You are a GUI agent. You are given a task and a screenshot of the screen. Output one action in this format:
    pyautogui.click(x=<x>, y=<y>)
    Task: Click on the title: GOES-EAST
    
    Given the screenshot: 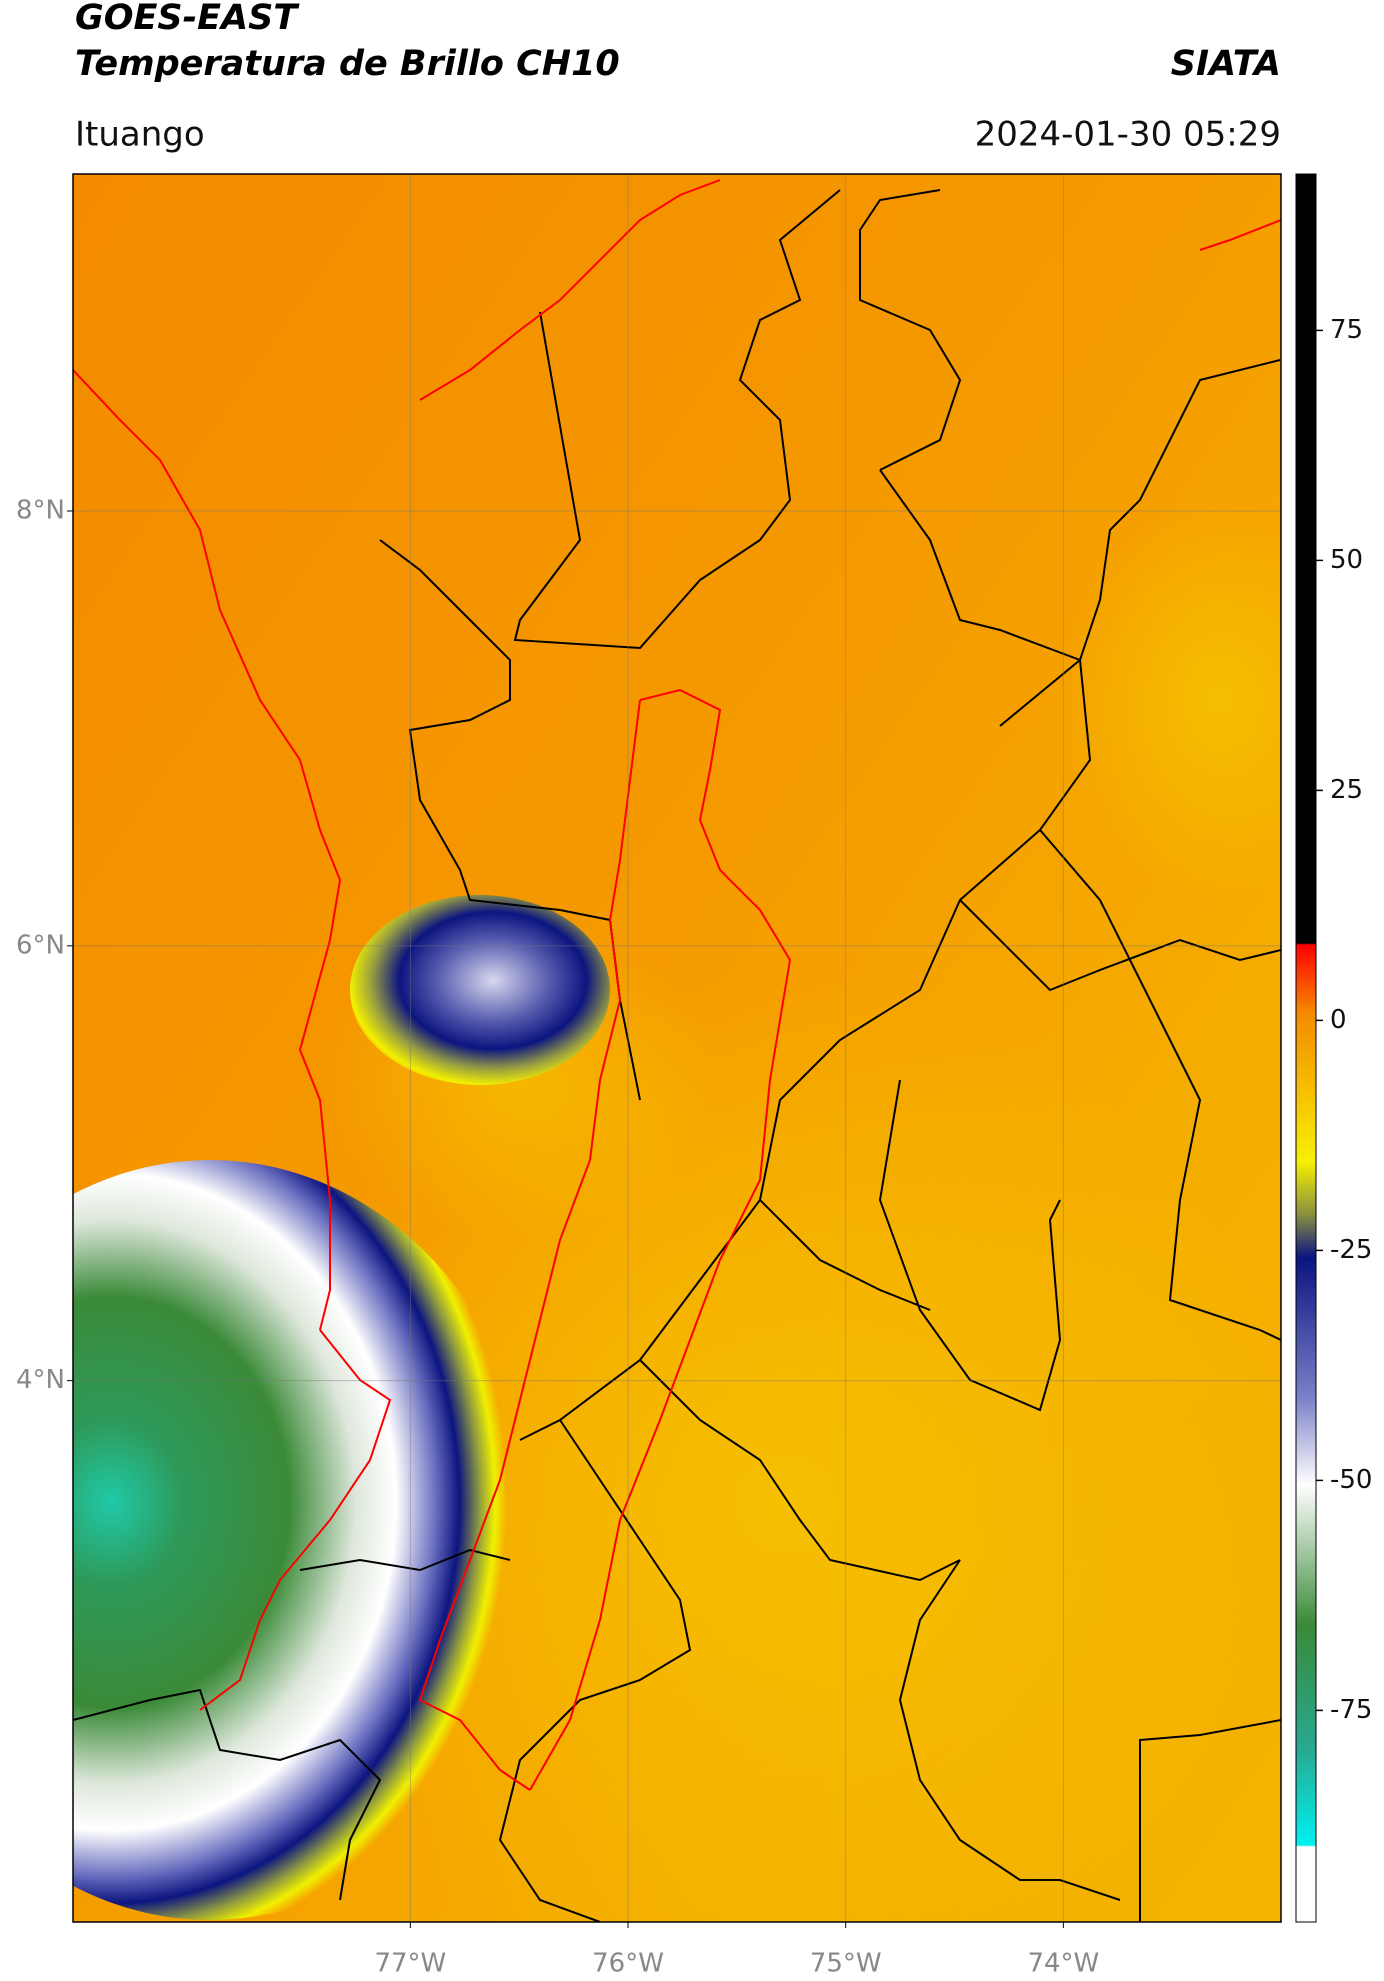 What is the action you would take?
    pyautogui.click(x=187, y=19)
    